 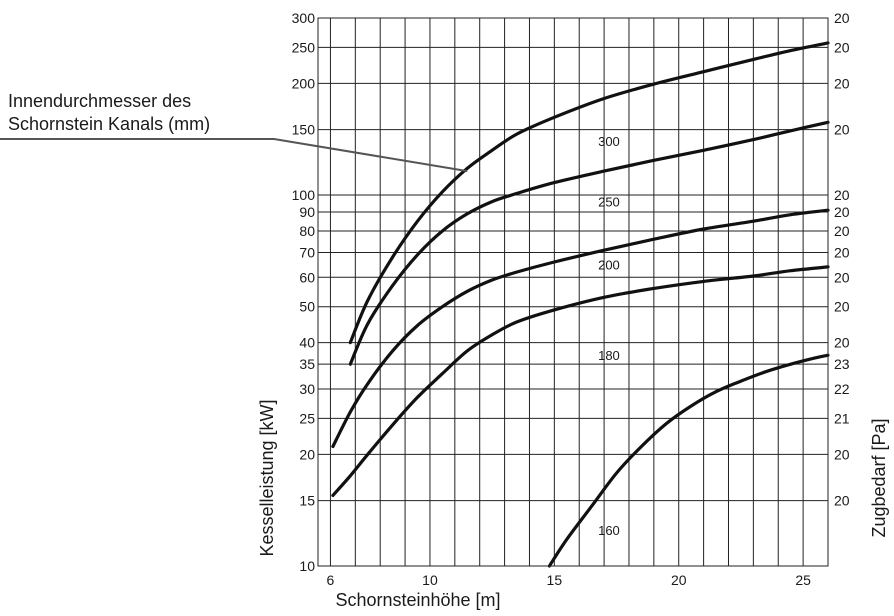 I want to click on y-tick-label: 70, so click(x=307, y=252).